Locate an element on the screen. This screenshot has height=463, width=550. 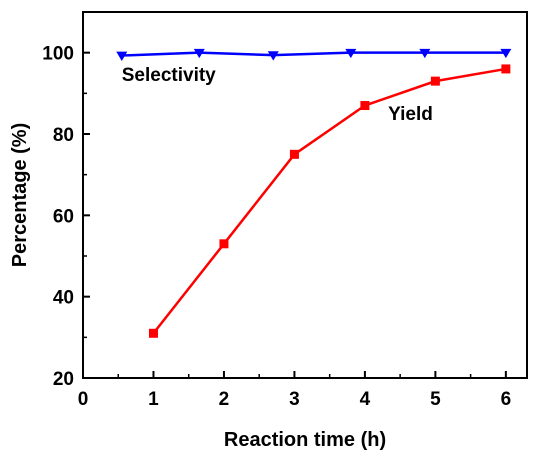
x-axis: 0 1 2 3 4 5 6 is located at coordinates (294, 390).